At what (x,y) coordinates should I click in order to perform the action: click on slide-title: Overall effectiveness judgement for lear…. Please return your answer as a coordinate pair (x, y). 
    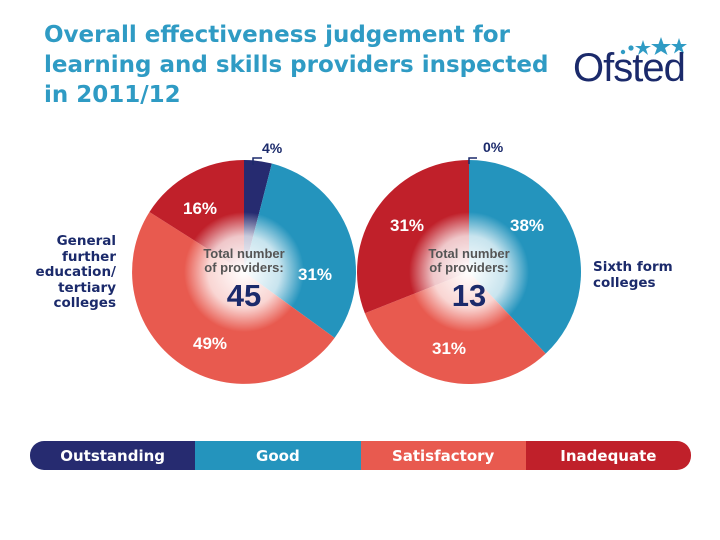
    Looking at the image, I should click on (296, 65).